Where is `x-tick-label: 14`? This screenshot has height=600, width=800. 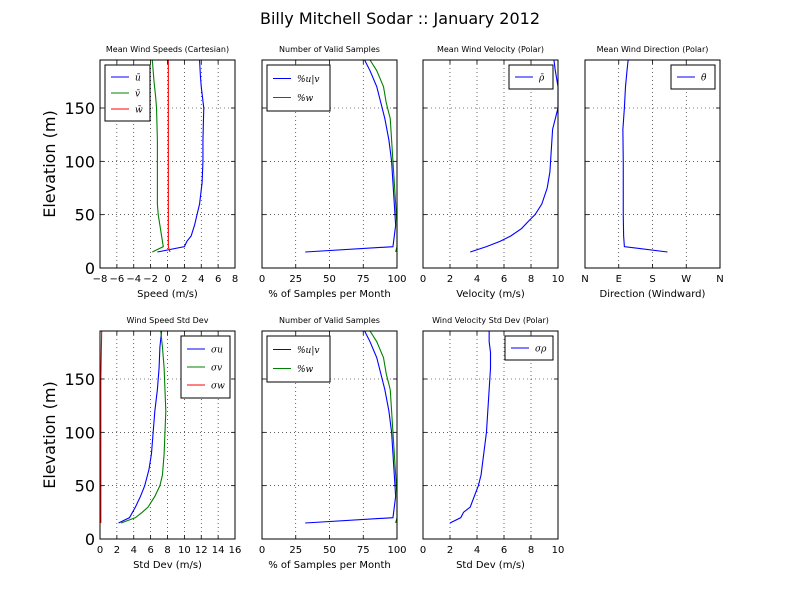
x-tick-label: 14 is located at coordinates (218, 550).